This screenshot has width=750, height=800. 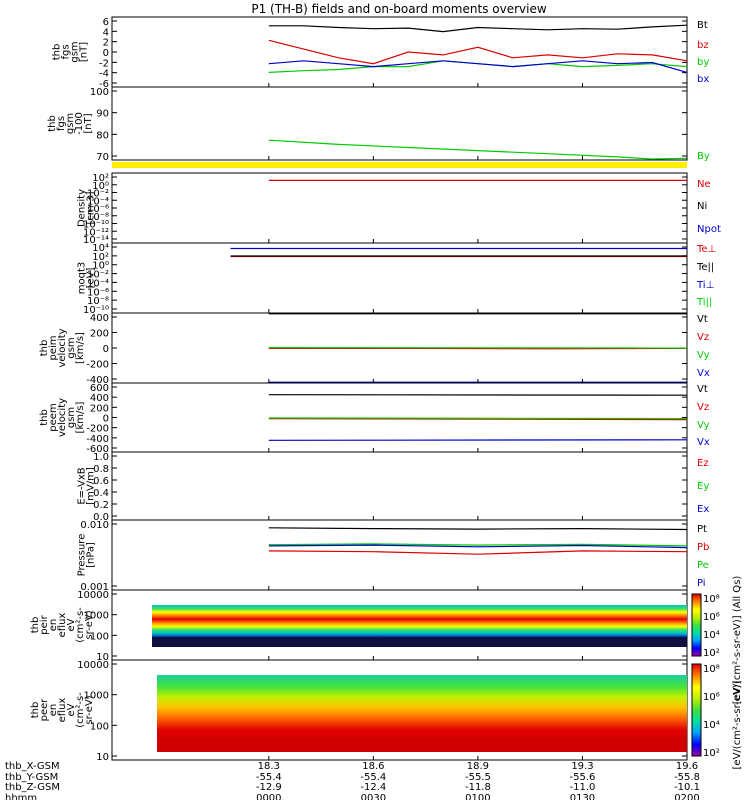 I want to click on y-tick-label: 10⁻¹², so click(x=96, y=232).